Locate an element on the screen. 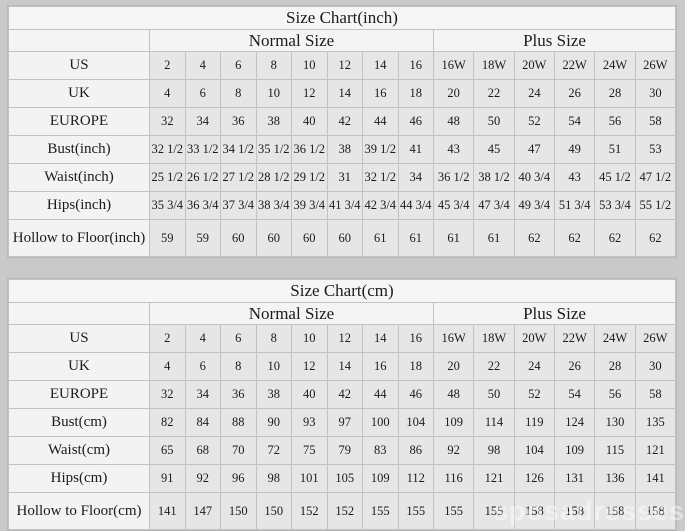 Image resolution: width=685 pixels, height=531 pixels. size-value-cell: 131 is located at coordinates (574, 478).